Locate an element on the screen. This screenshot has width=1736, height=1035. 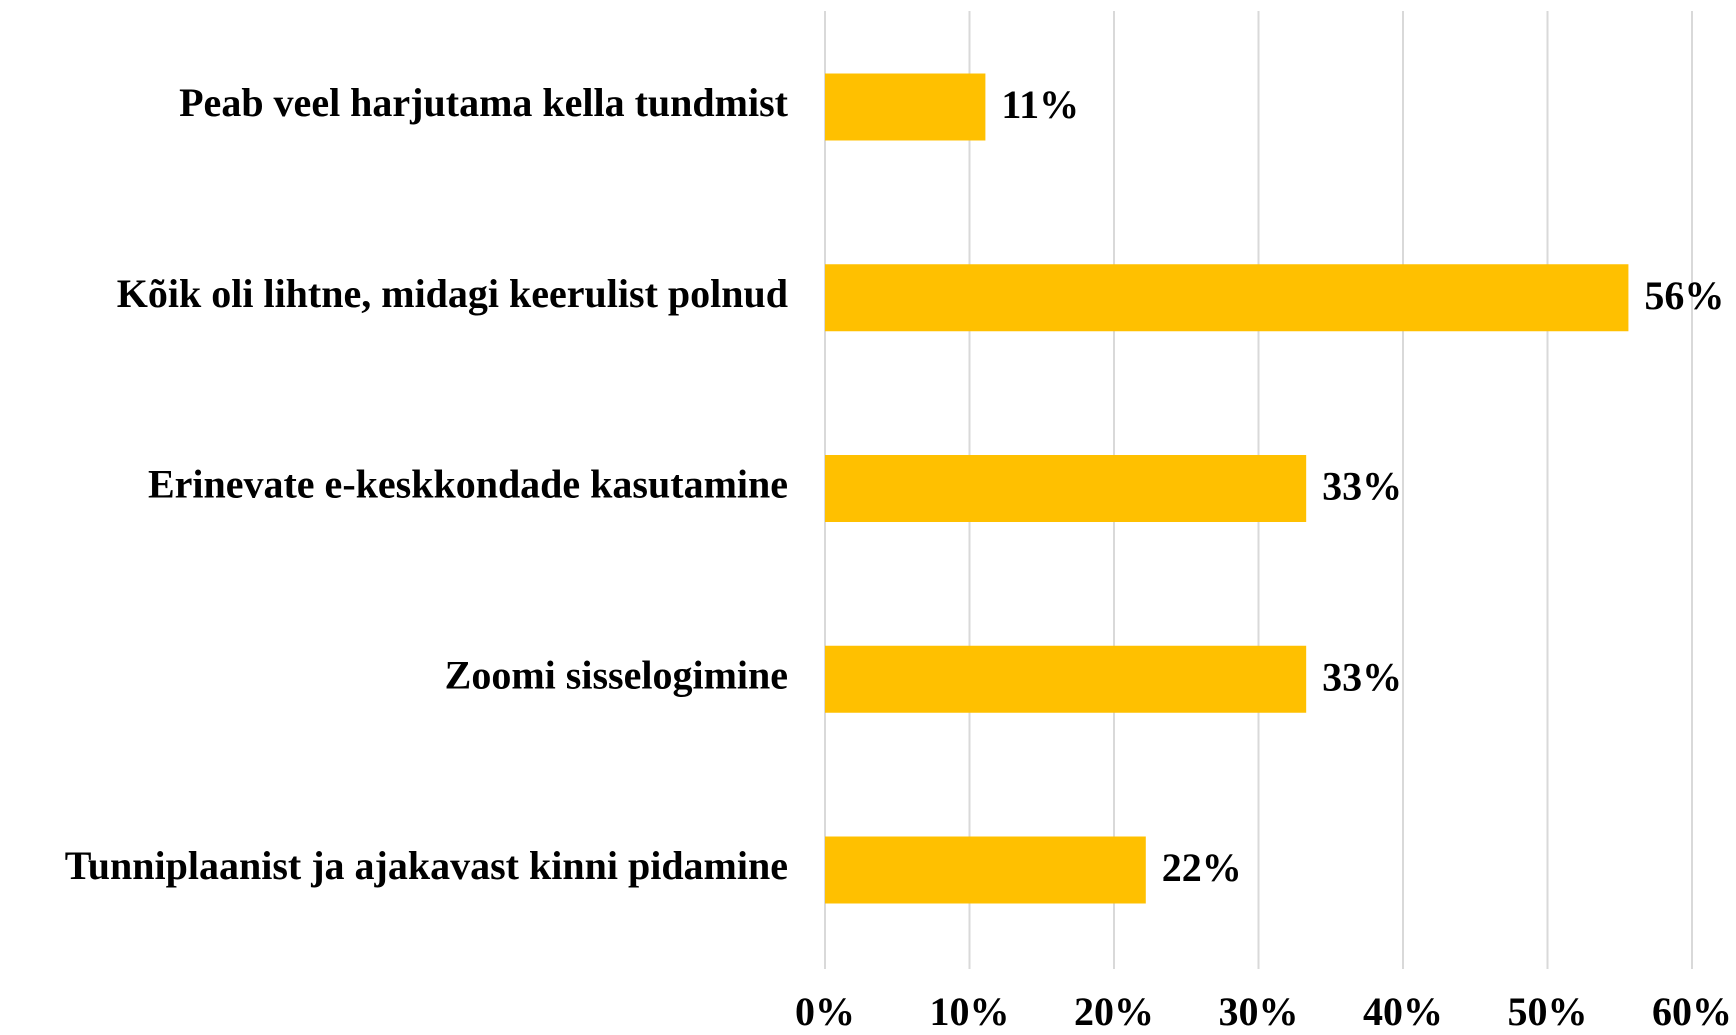
category-label: Peab veel harjutama kella tundmist is located at coordinates (484, 102).